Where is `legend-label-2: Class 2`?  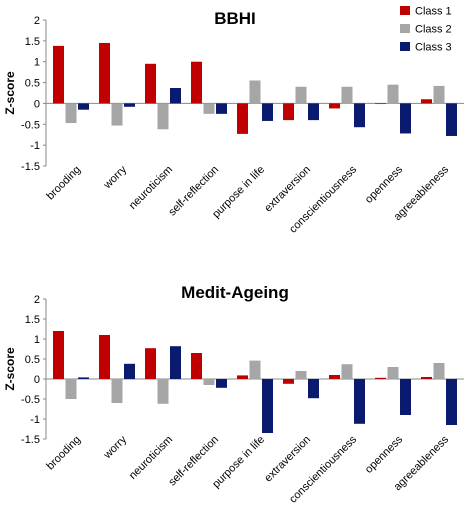
legend-label-2: Class 2 is located at coordinates (433, 30).